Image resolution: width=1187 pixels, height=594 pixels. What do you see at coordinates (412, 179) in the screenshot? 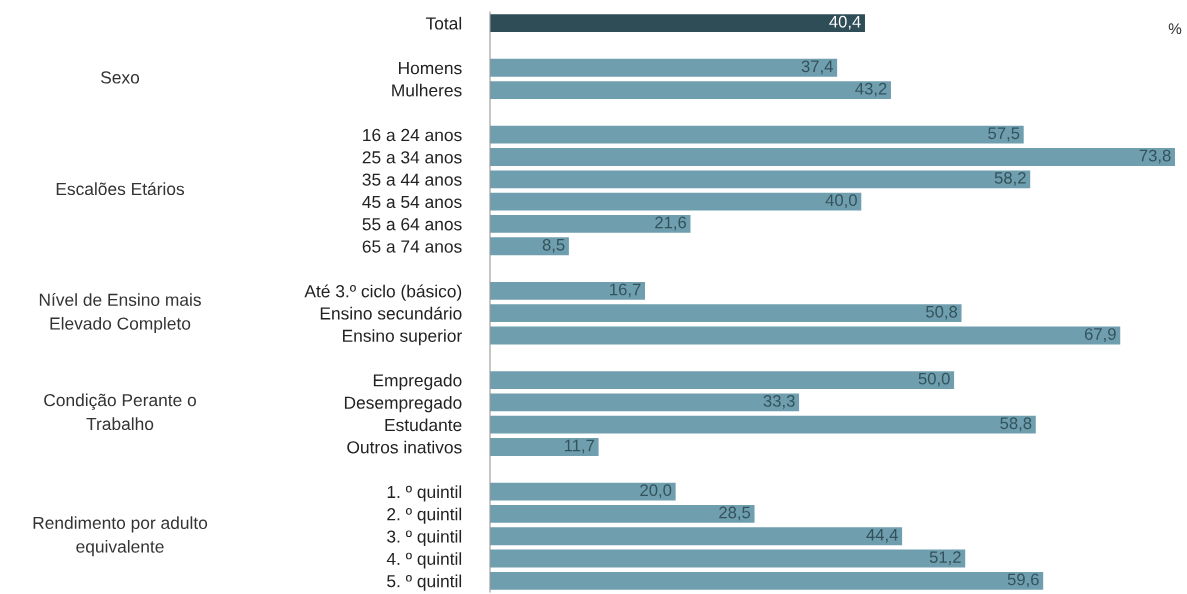
I see `y-tick-label: 35 a 44 anos` at bounding box center [412, 179].